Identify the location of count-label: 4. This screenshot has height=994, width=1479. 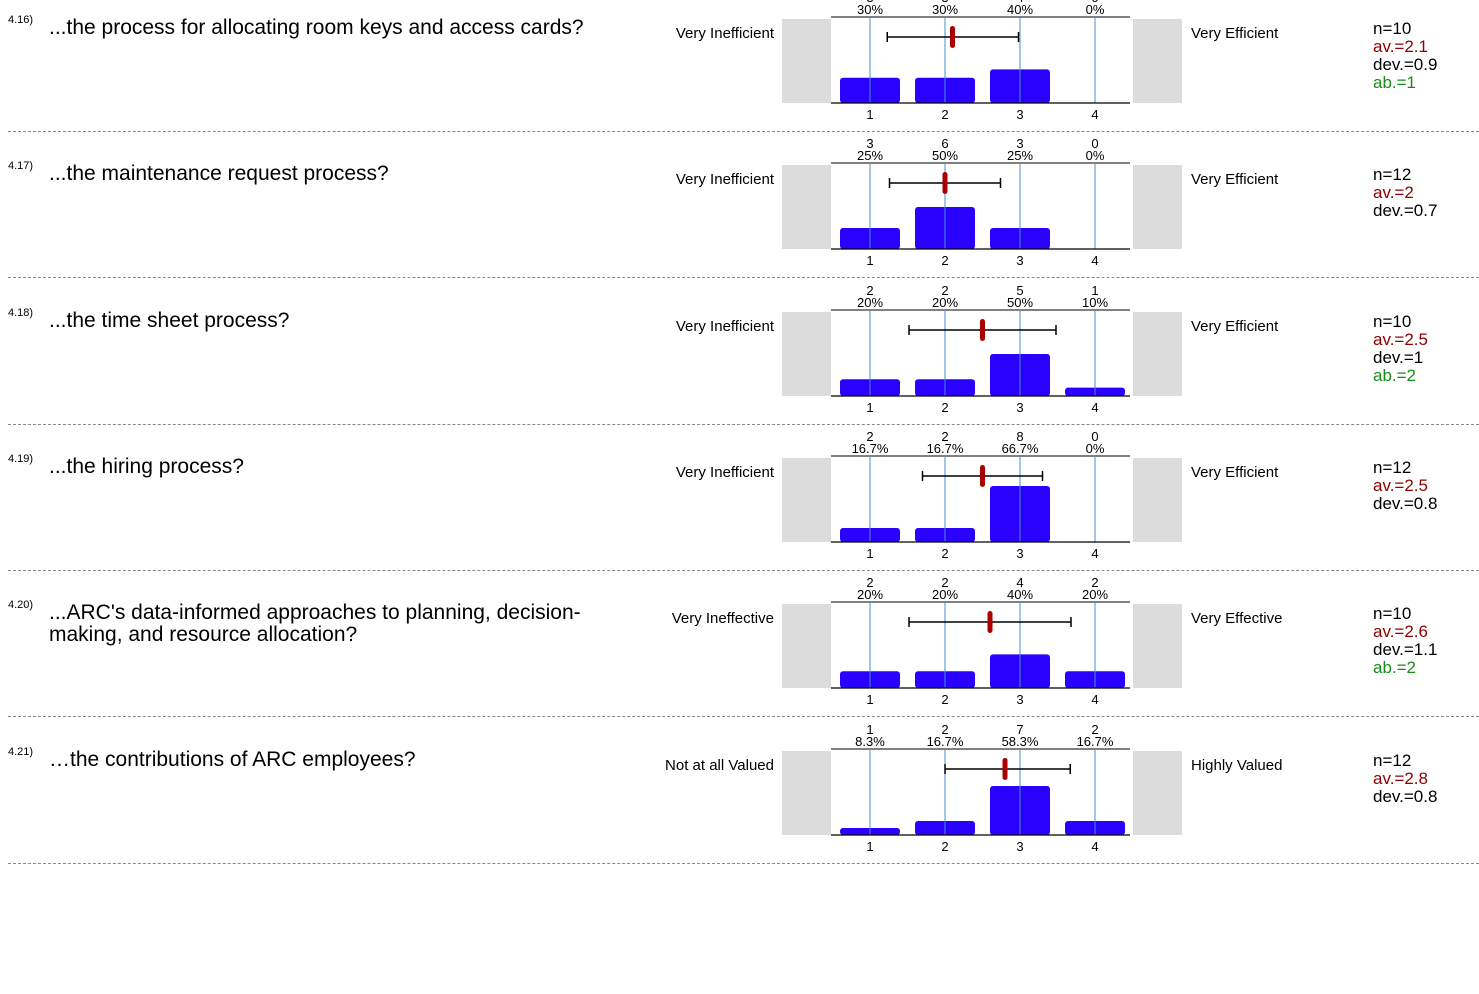
(1019, 582).